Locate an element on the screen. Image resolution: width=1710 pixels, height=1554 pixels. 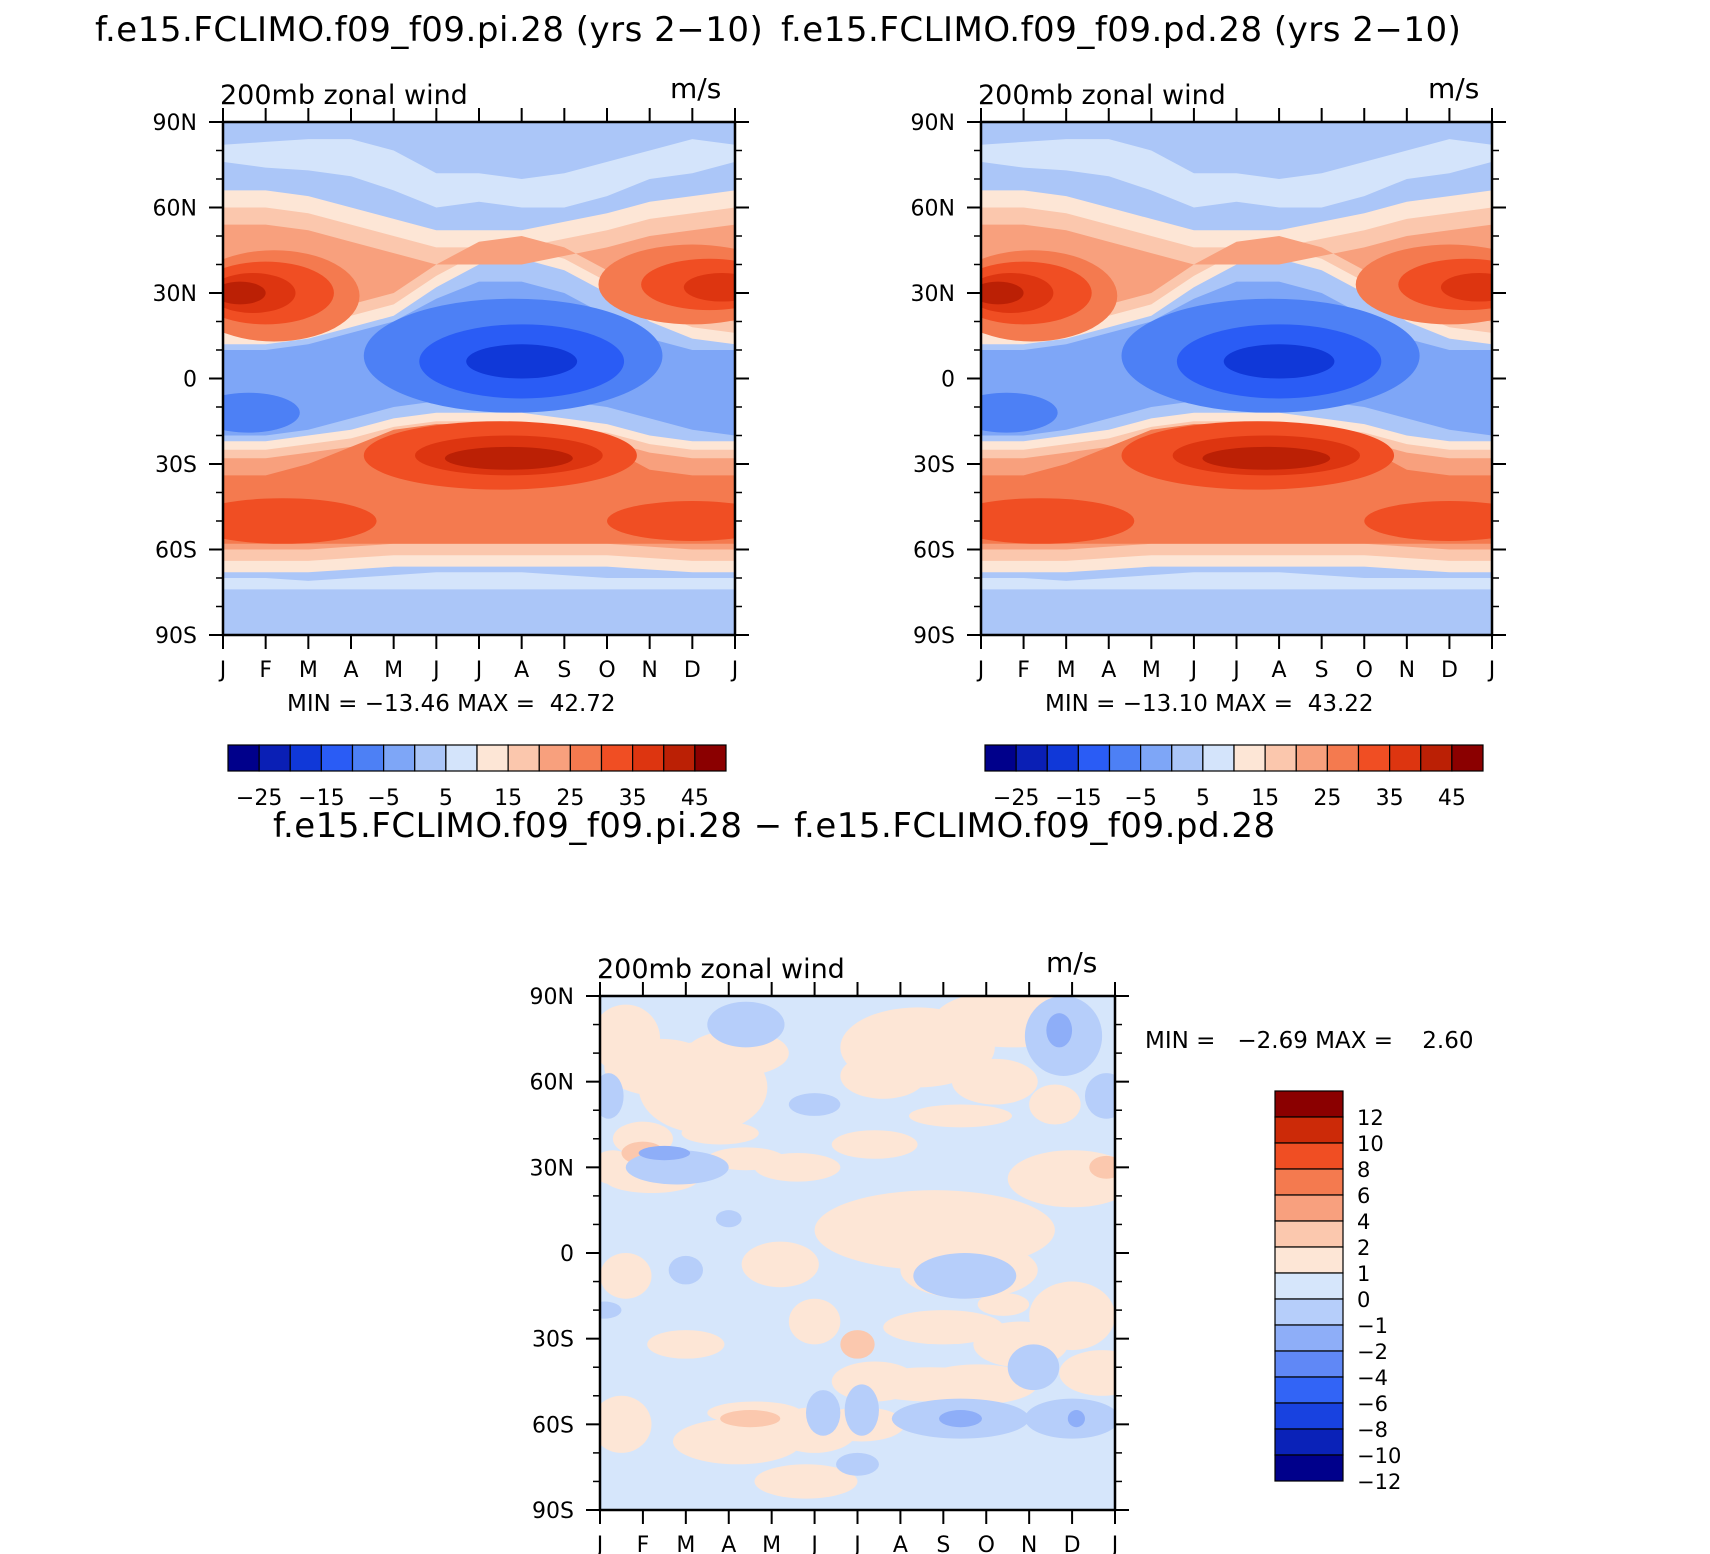
pi-colorbar-label: −25 is located at coordinates (259, 798).